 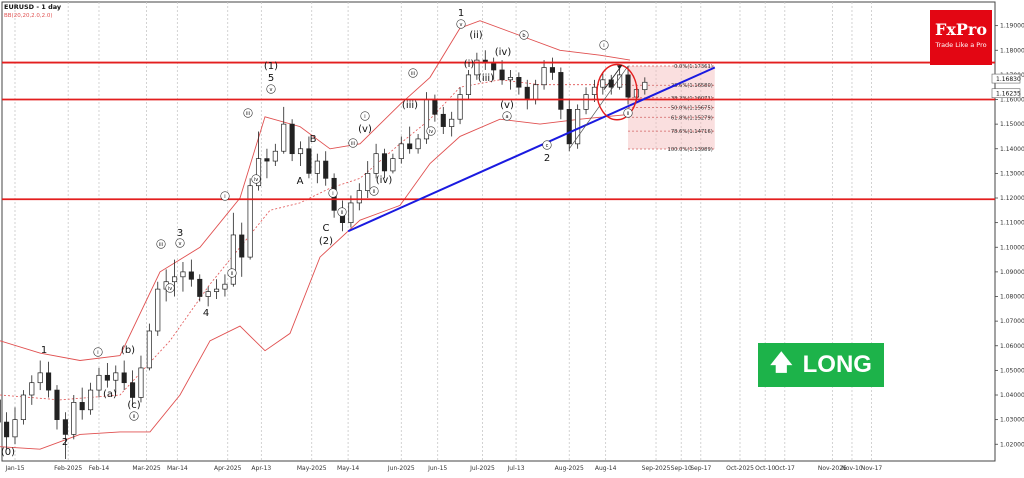 What do you see at coordinates (300, 181) in the screenshot?
I see `wave-label: A` at bounding box center [300, 181].